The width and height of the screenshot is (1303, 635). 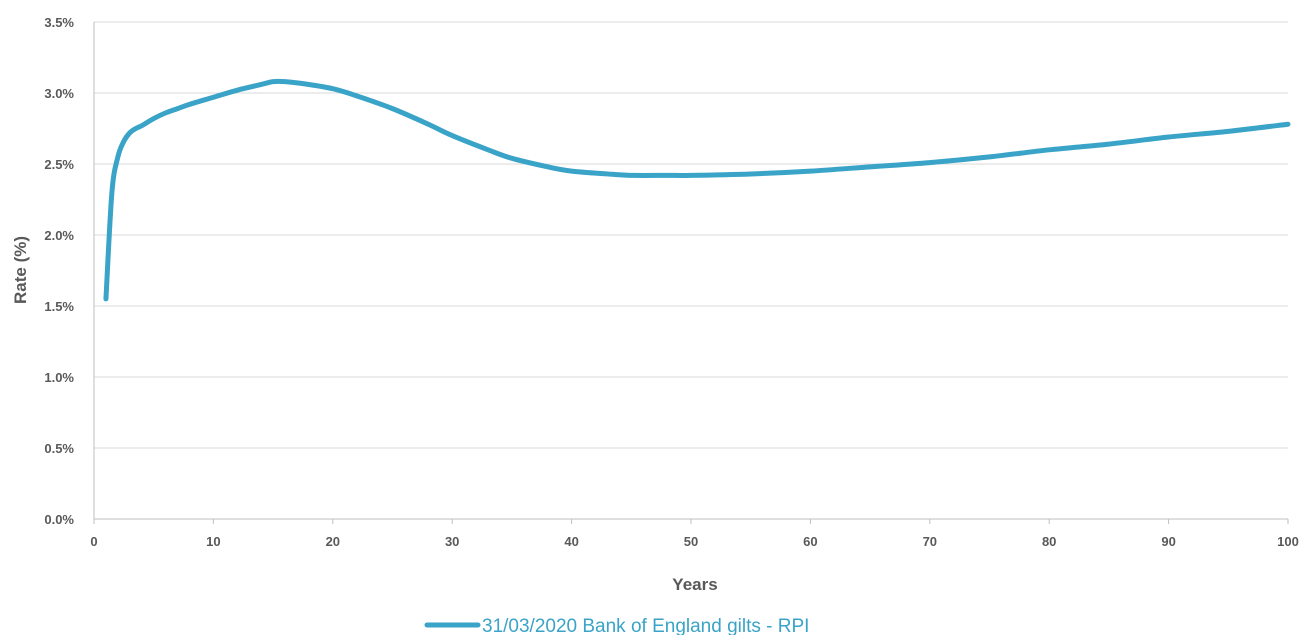 What do you see at coordinates (59, 448) in the screenshot?
I see `y-tick-label: 0.5%` at bounding box center [59, 448].